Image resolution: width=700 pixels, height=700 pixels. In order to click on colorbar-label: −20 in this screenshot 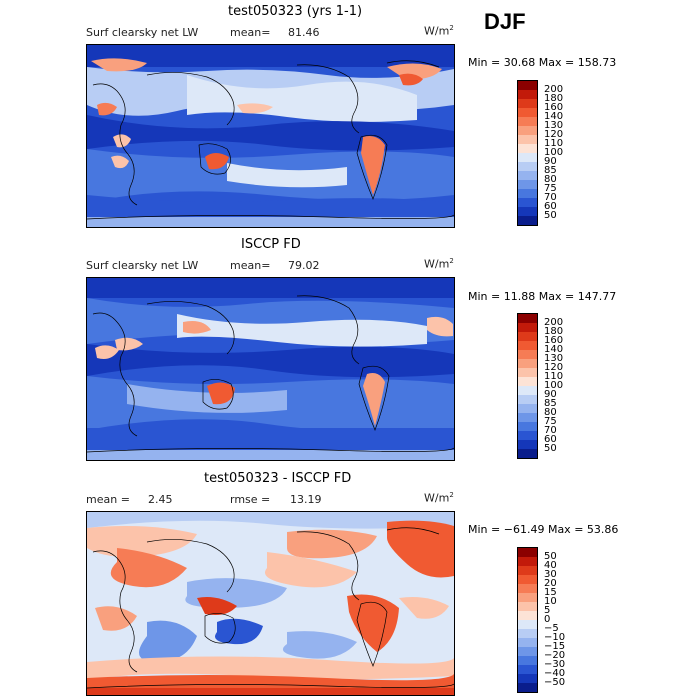, I will do `click(555, 655)`.